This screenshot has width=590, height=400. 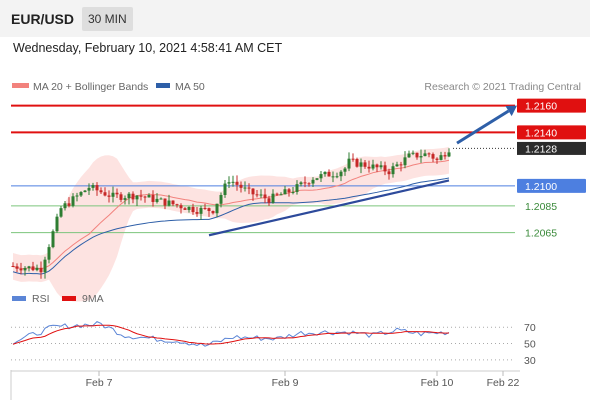 What do you see at coordinates (437, 383) in the screenshot?
I see `x-tick-label: Feb 10` at bounding box center [437, 383].